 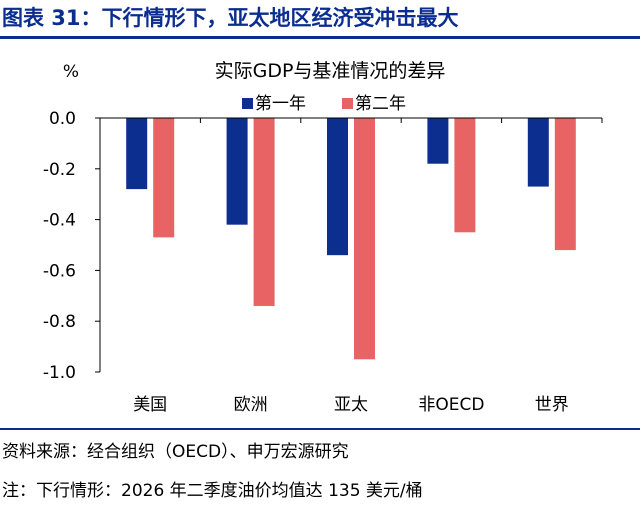 I want to click on figure-title: 图表 31：下行情形下，亚太地区经济受冲击最大, so click(x=230, y=18).